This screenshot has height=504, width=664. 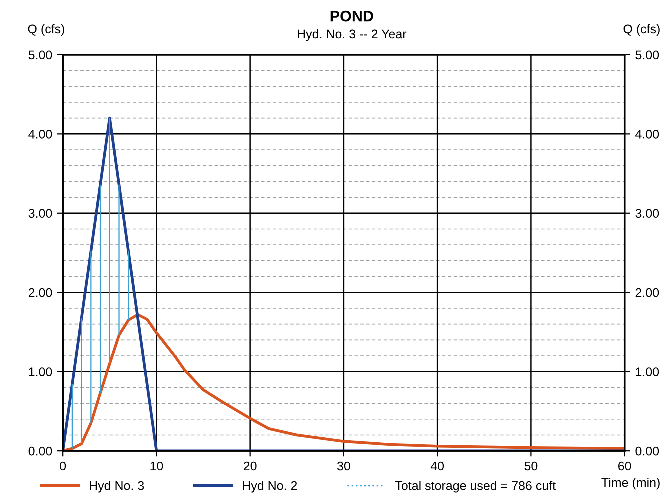 What do you see at coordinates (648, 55) in the screenshot?
I see `y2-tick-label: 5.00` at bounding box center [648, 55].